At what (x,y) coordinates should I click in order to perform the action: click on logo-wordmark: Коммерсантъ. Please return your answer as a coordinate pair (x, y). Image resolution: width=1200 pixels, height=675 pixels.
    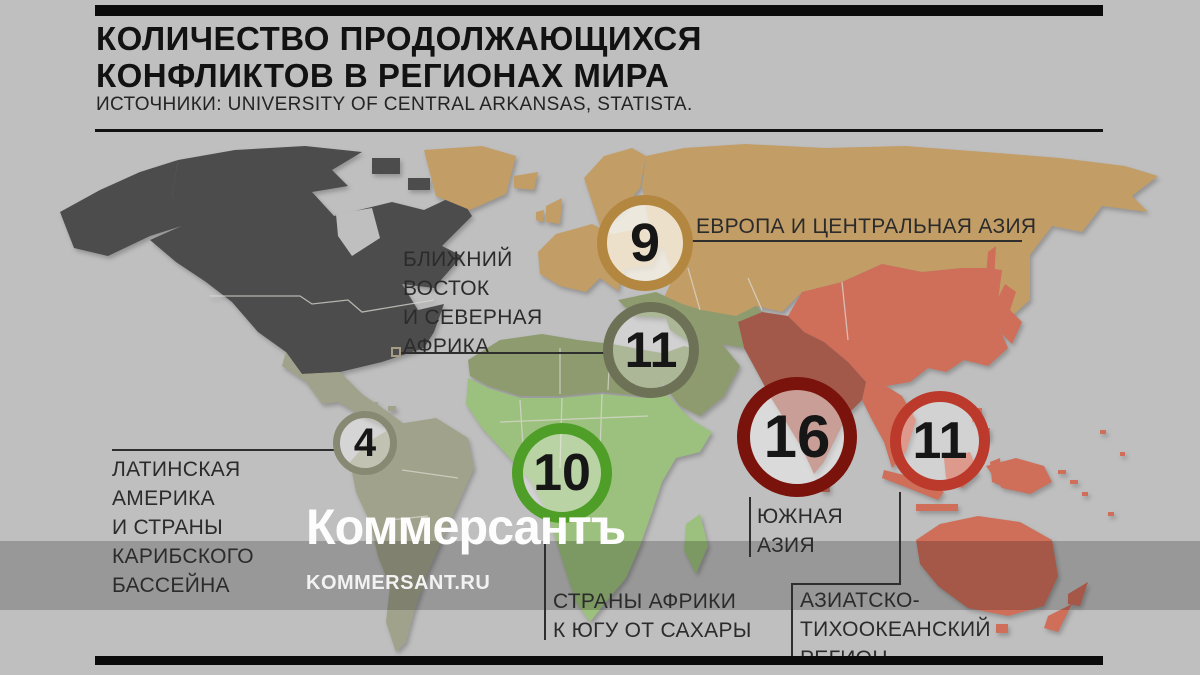
    Looking at the image, I should click on (466, 527).